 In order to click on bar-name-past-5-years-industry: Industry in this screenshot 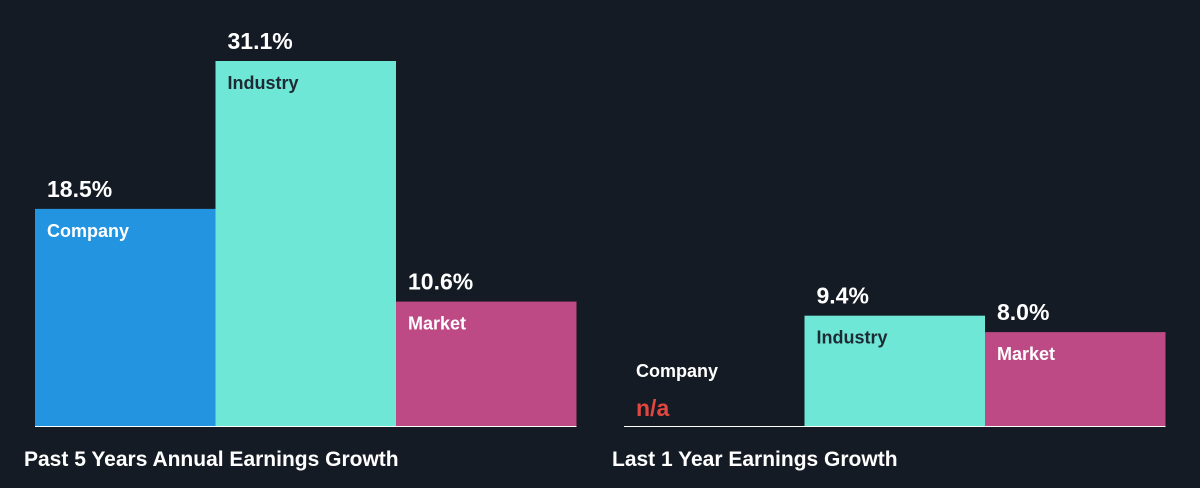, I will do `click(263, 83)`.